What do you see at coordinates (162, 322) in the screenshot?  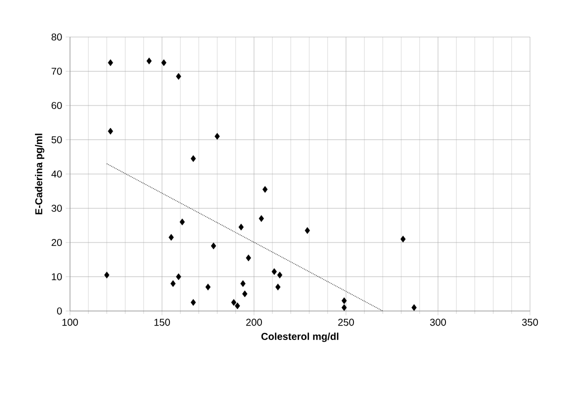 I see `x-tick-label: 150` at bounding box center [162, 322].